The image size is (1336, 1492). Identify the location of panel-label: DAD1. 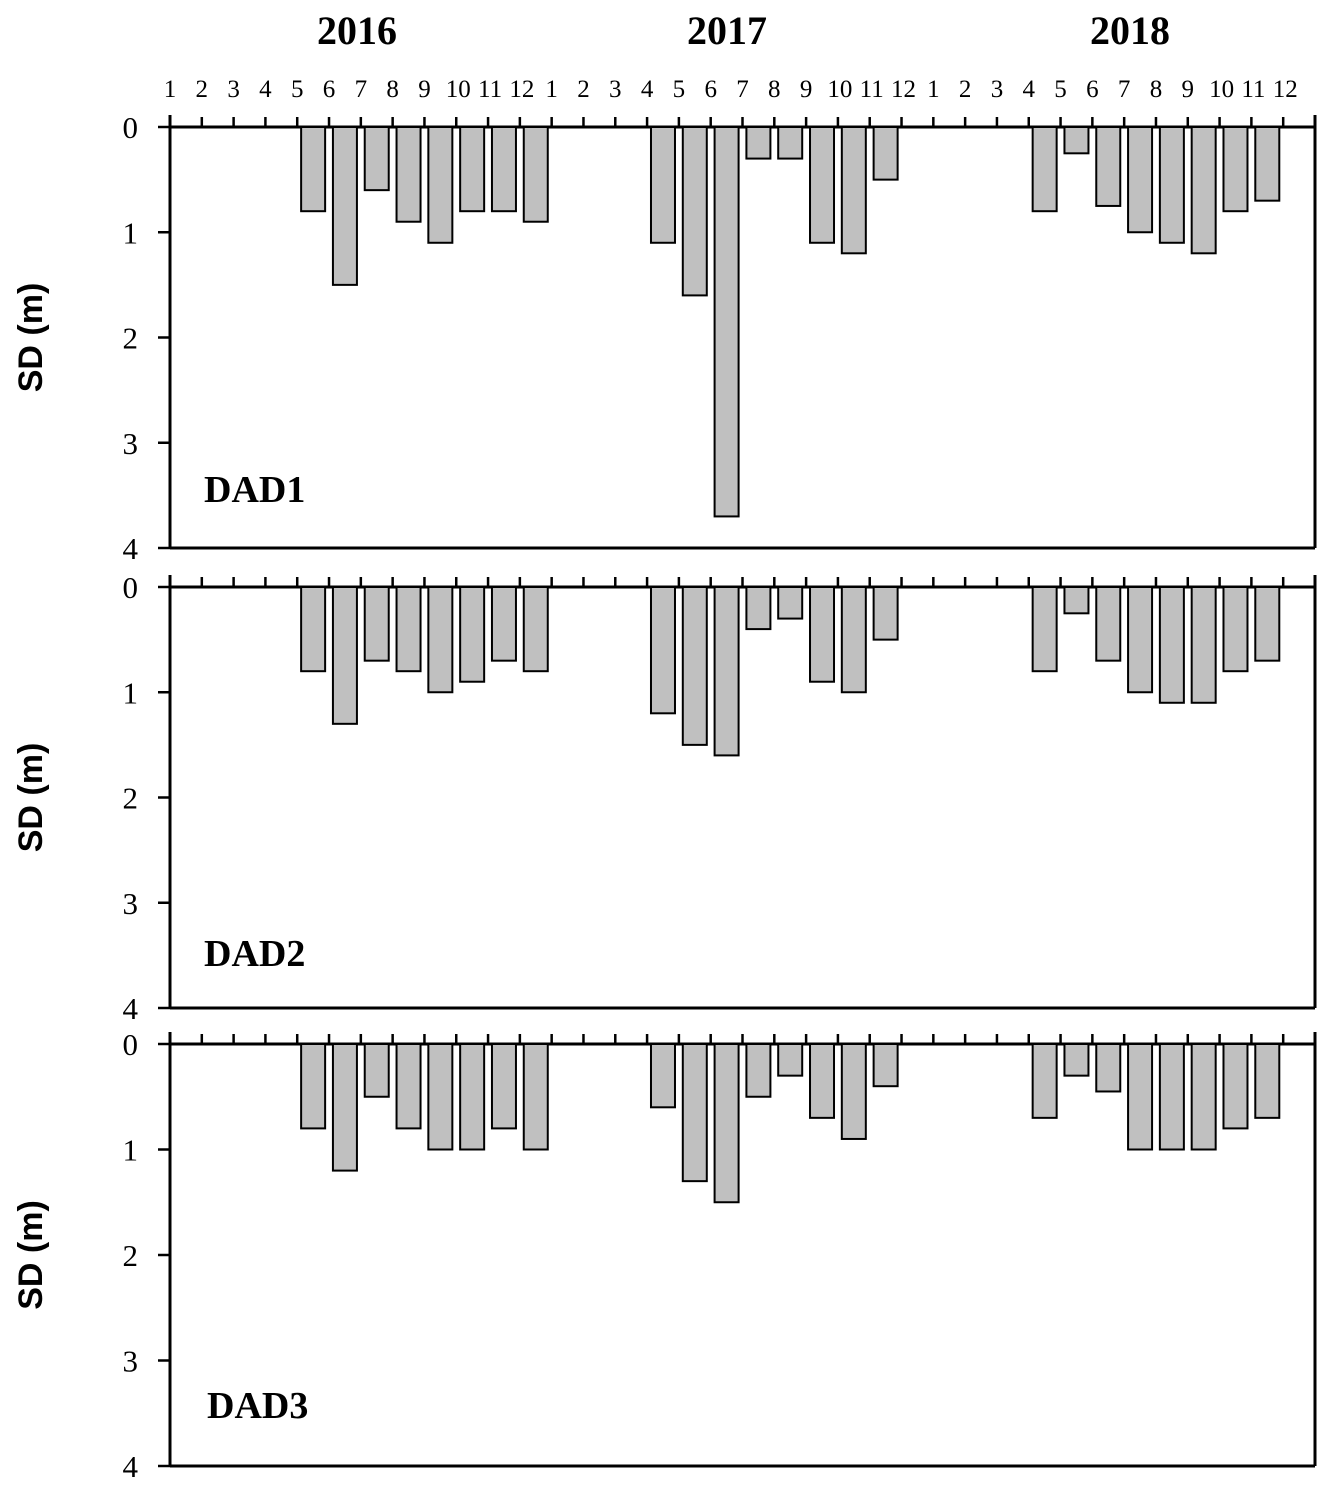
(254, 490).